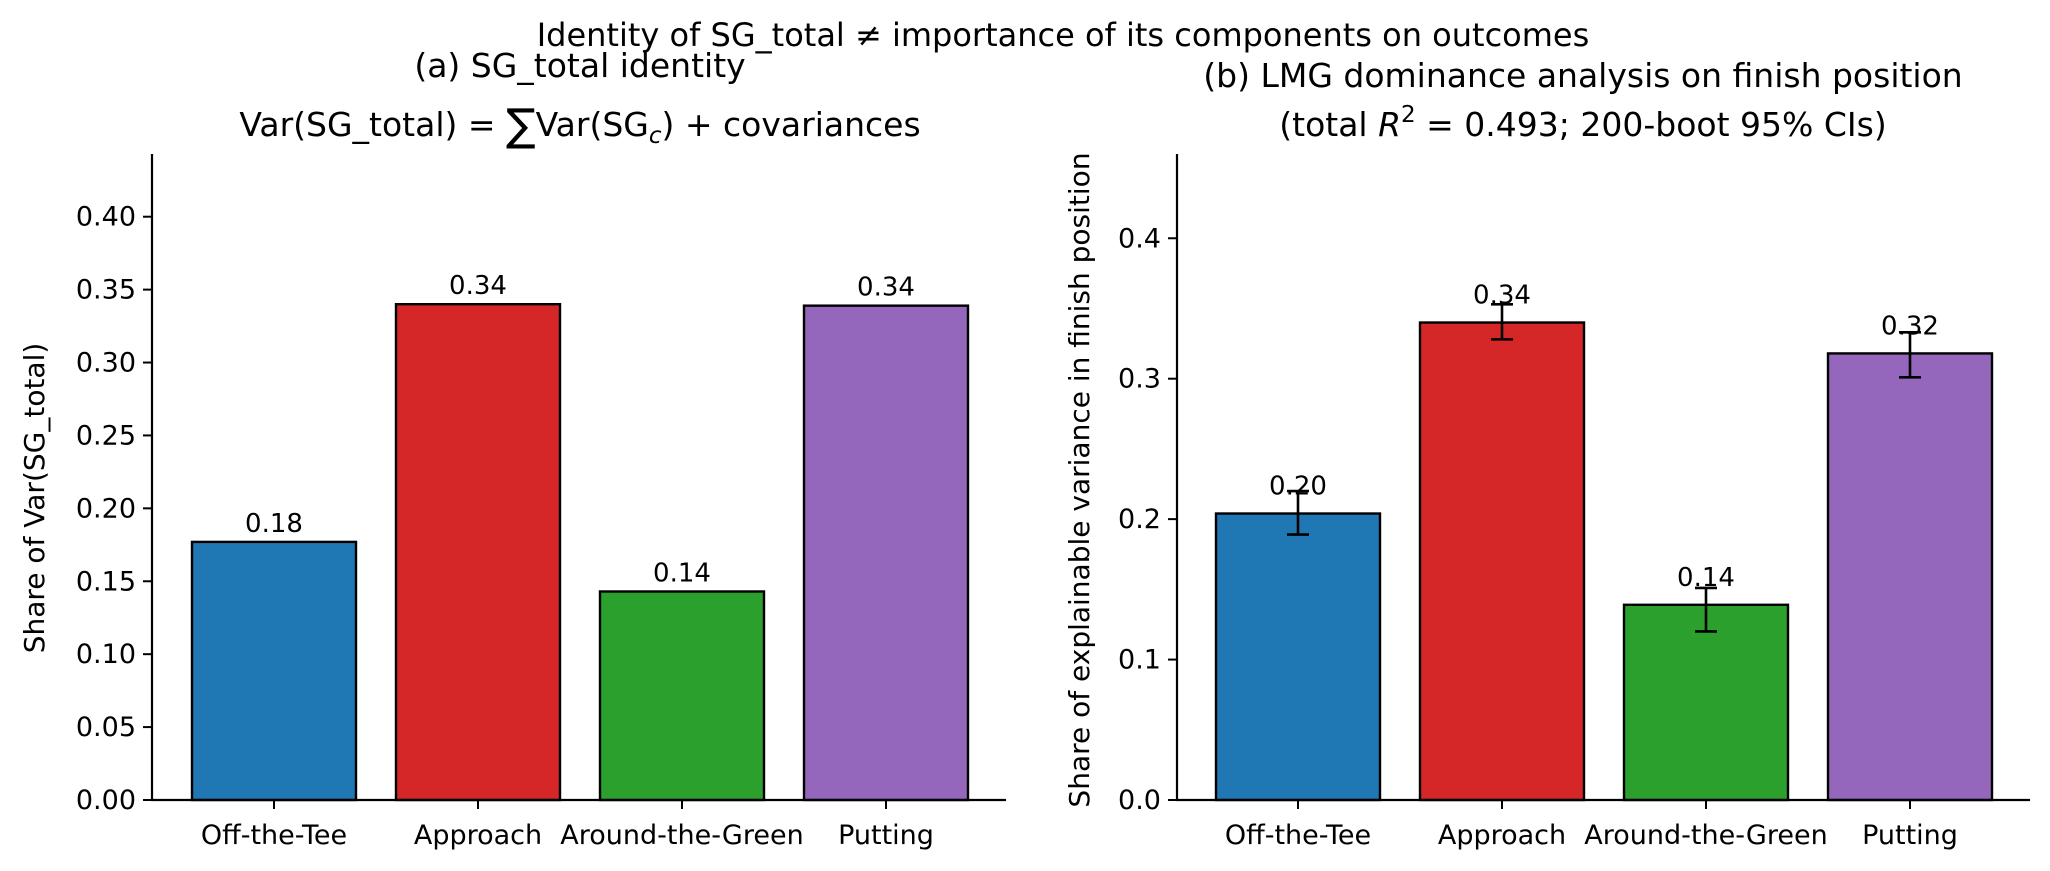  I want to click on panel-b-title-line2: (total R2 = 0.493; 200-boot 95% CIs), so click(1582, 123).